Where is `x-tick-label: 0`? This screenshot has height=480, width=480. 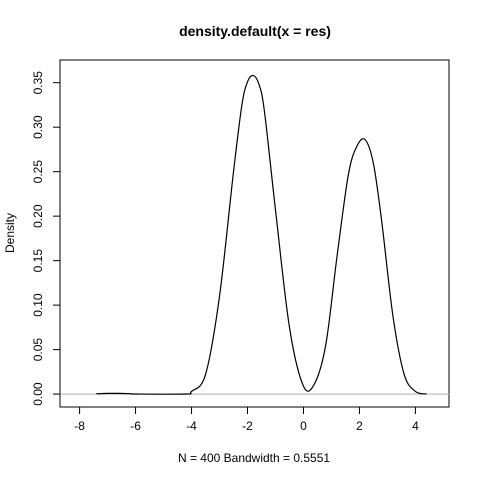 x-tick-label: 0 is located at coordinates (303, 426).